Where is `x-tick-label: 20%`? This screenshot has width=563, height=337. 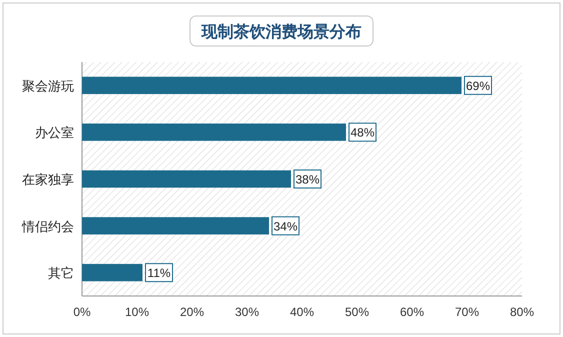
x-tick-label: 20% is located at coordinates (192, 312).